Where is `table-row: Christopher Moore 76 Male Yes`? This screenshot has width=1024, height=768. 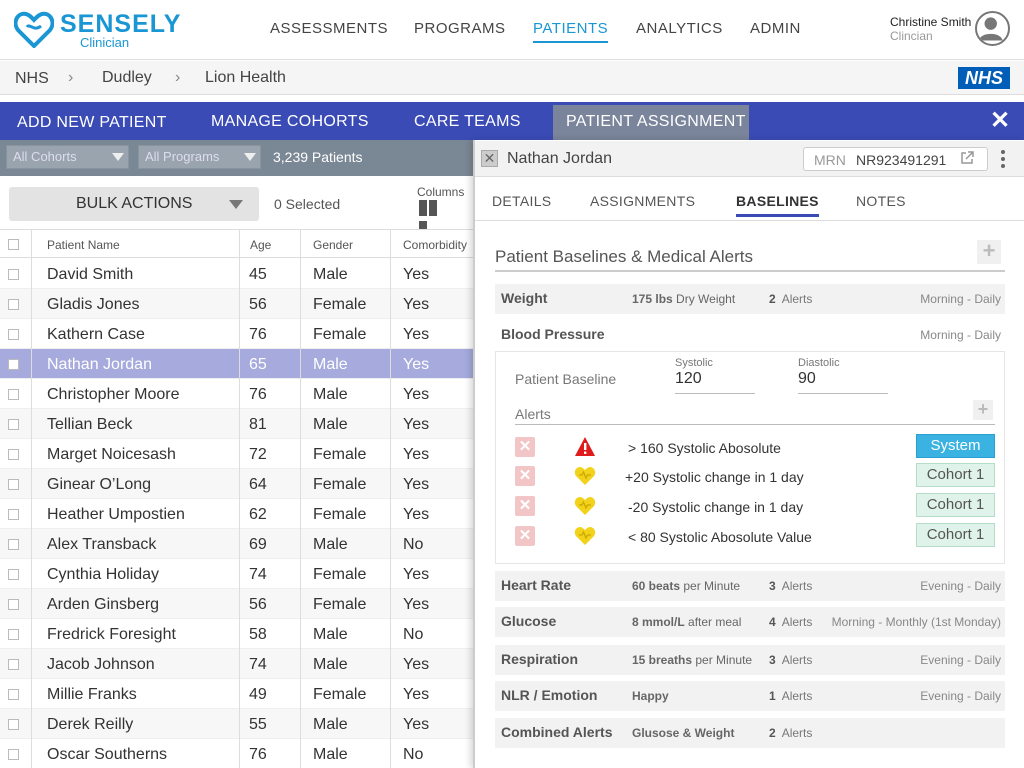 table-row: Christopher Moore 76 Male Yes is located at coordinates (236, 394).